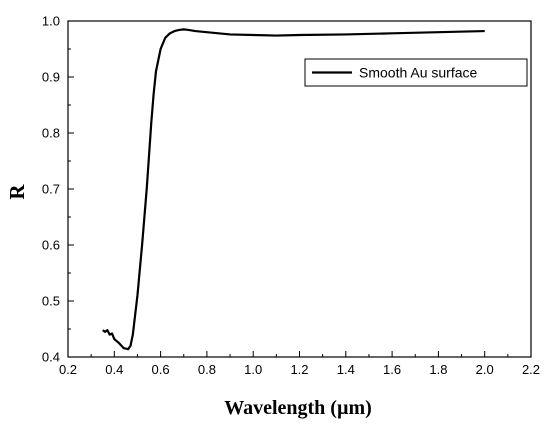  I want to click on y-axis-title: R, so click(17, 192).